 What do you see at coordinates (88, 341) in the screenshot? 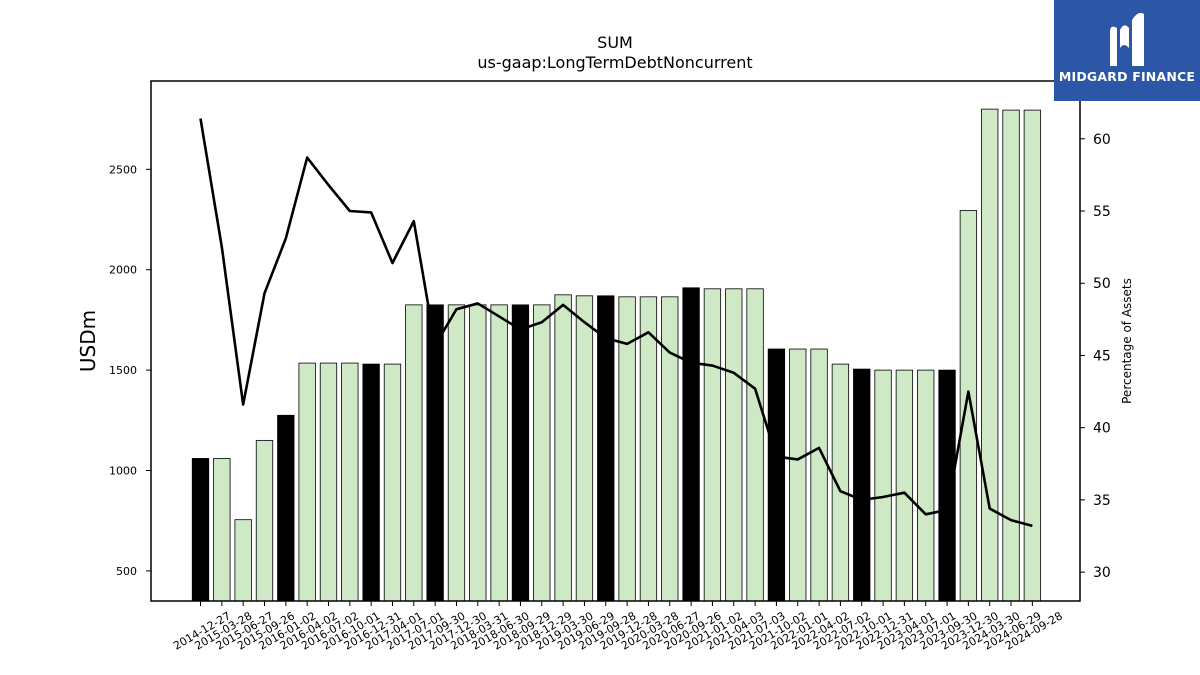
I see `y-axis-label: USDm` at bounding box center [88, 341].